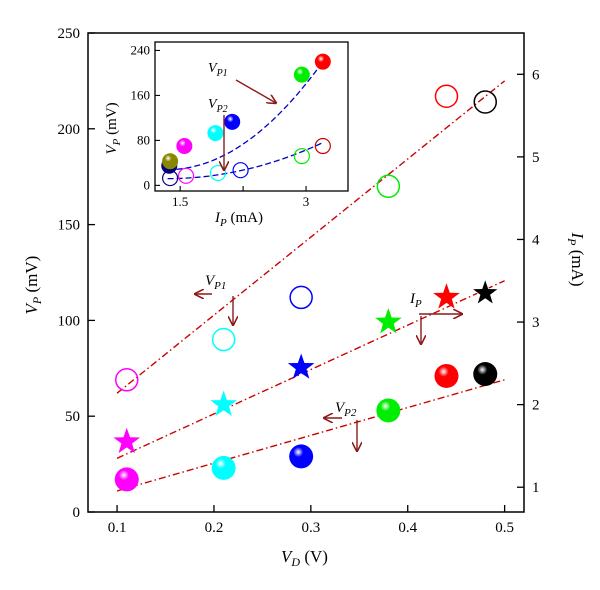 This screenshot has width=600, height=590. What do you see at coordinates (245, 116) in the screenshot?
I see `inset-fit-vp1` at bounding box center [245, 116].